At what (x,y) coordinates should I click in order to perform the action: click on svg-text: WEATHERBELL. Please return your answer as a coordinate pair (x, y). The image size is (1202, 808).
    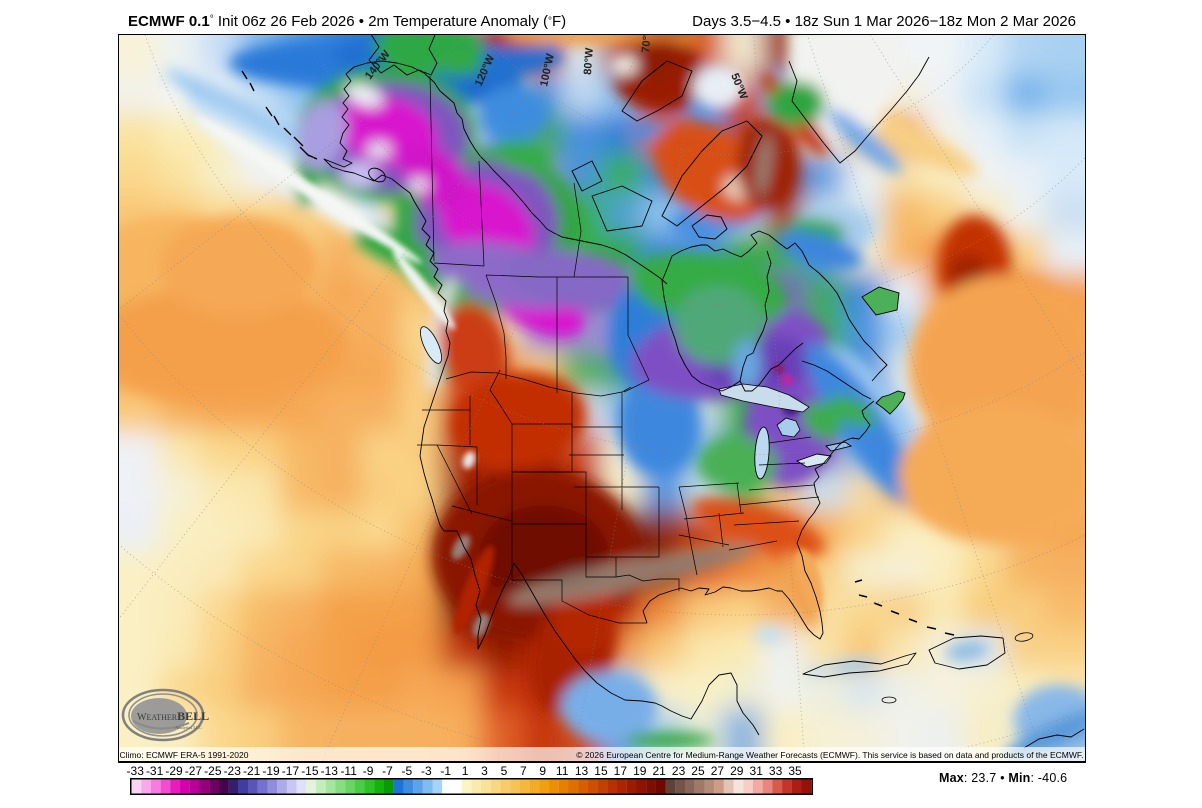
    Looking at the image, I should click on (173, 716).